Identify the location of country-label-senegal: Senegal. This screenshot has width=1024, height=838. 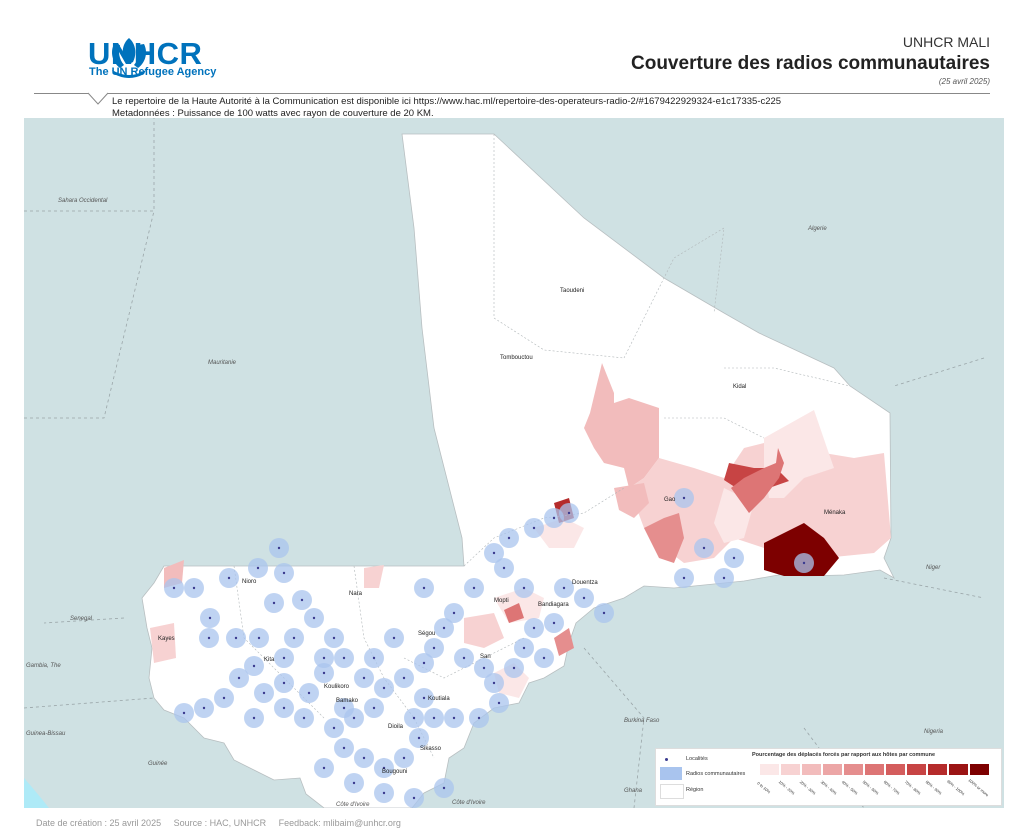
(81, 619).